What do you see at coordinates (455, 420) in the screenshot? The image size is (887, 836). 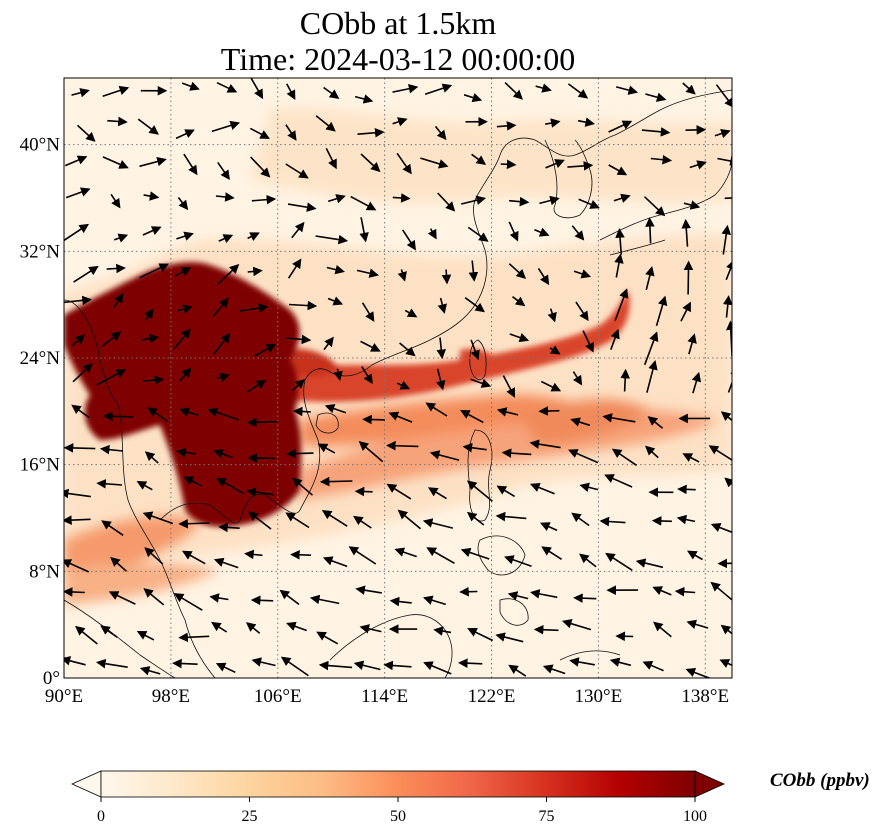 I see `plume-pacific-mid` at bounding box center [455, 420].